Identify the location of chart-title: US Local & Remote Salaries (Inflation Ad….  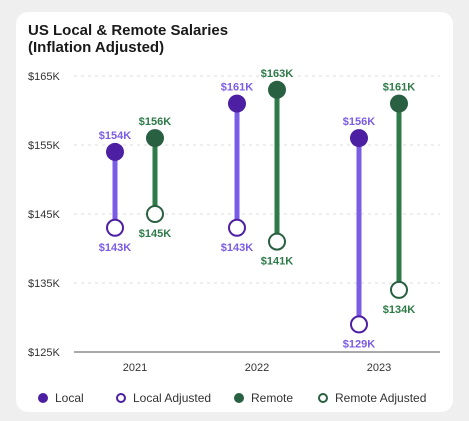
(128, 39).